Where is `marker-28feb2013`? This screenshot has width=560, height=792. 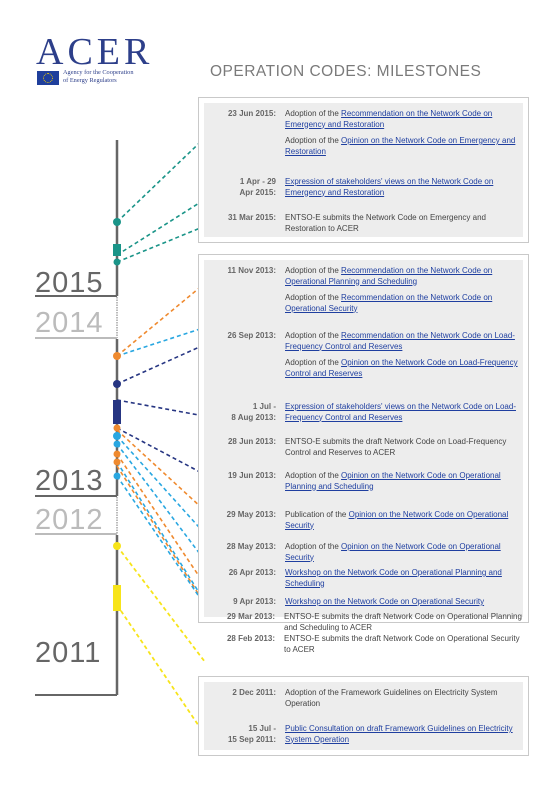 marker-28feb2013 is located at coordinates (117, 476).